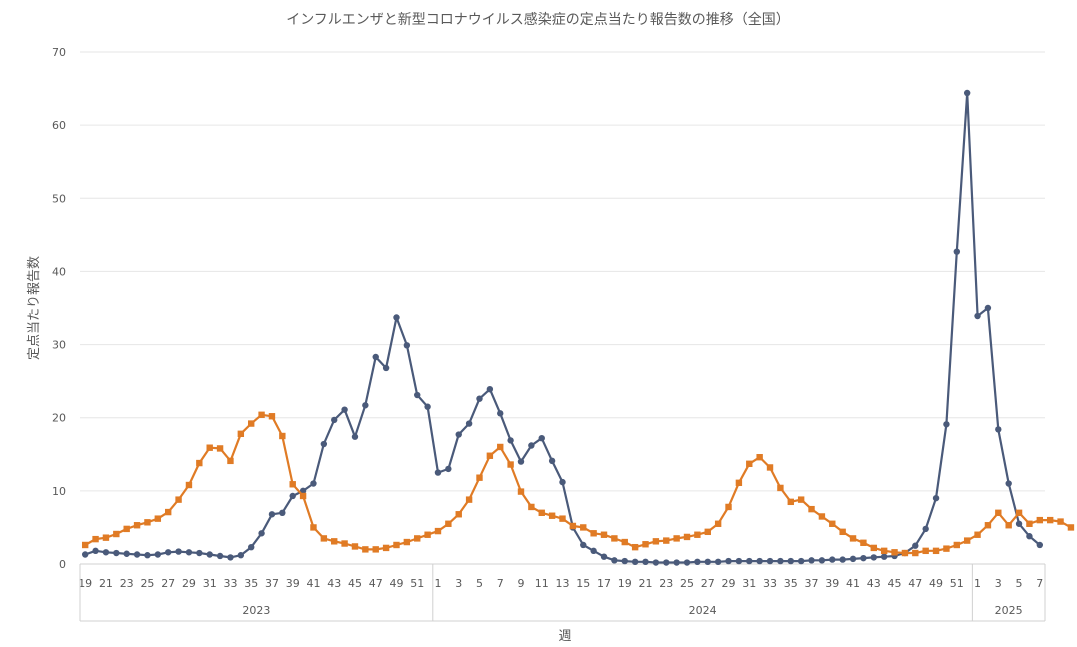 Image resolution: width=1077 pixels, height=647 pixels. I want to click on x-tick-label: 27, so click(168, 583).